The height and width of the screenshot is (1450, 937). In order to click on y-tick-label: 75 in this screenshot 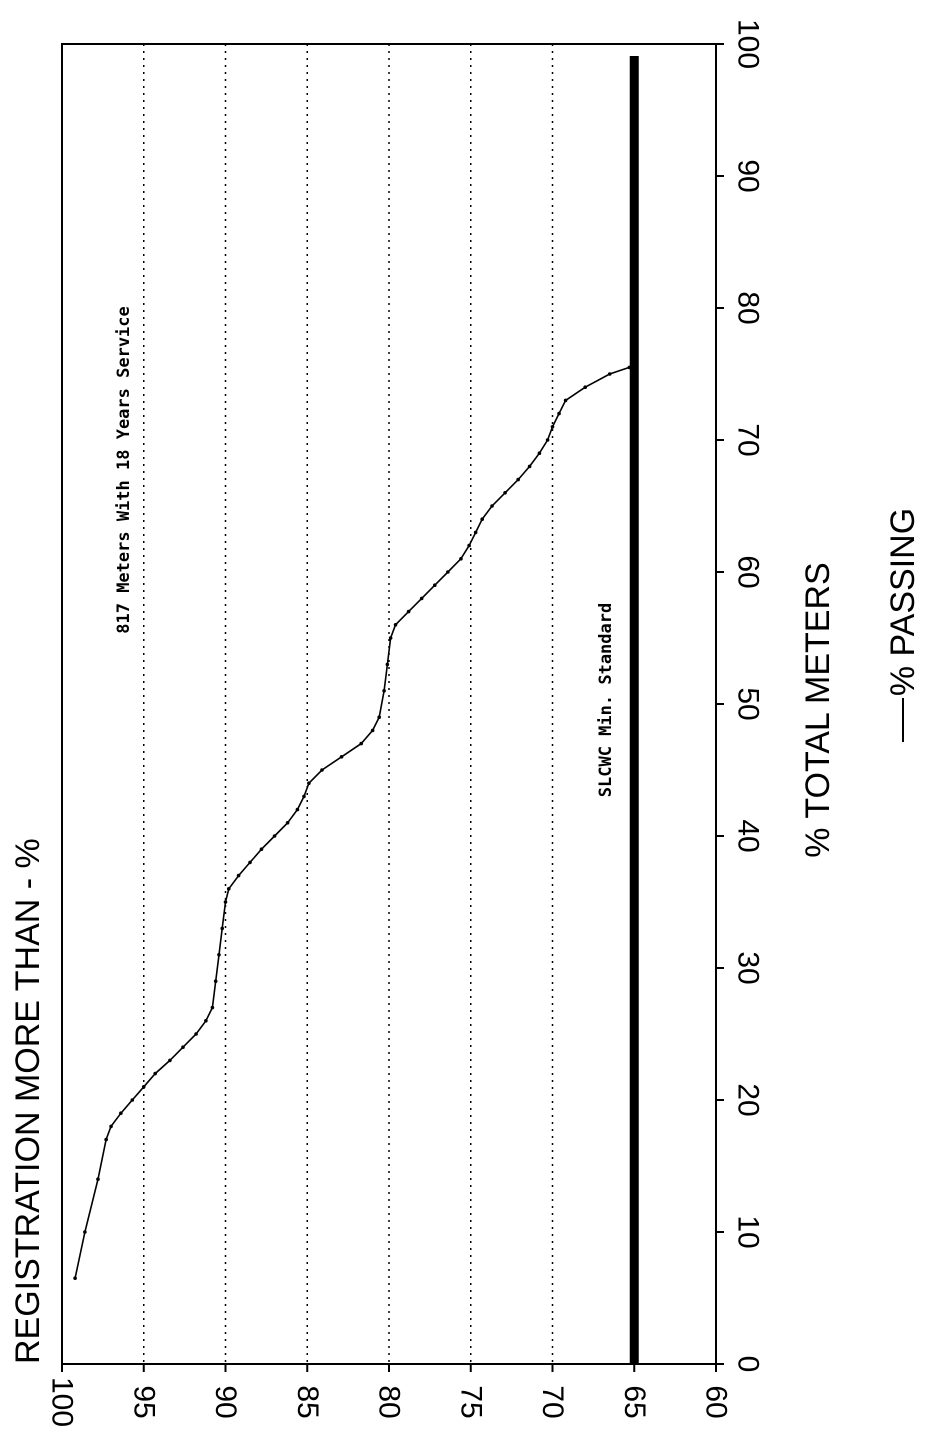, I will do `click(470, 1401)`.